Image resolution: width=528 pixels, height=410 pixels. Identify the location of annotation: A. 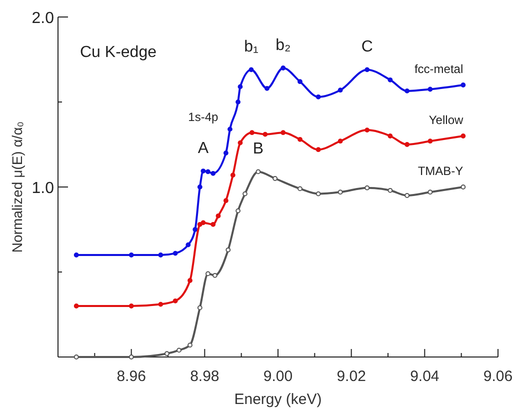
(203, 149).